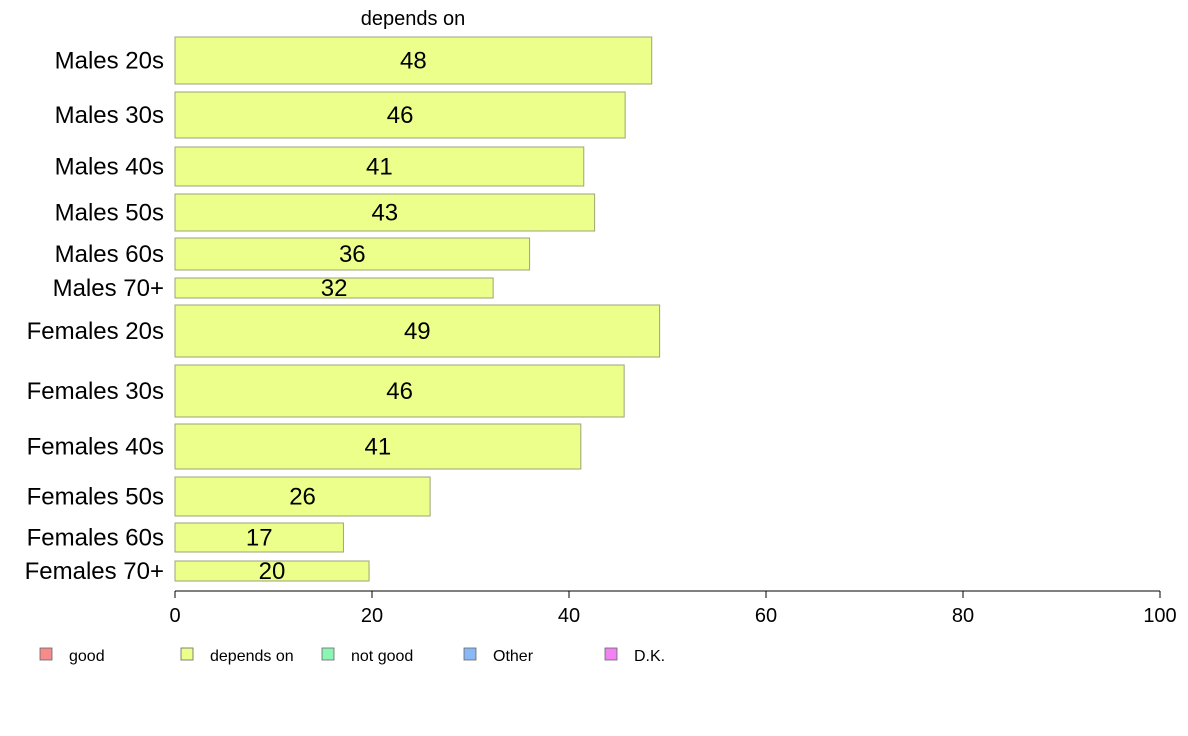 The height and width of the screenshot is (736, 1188). What do you see at coordinates (252, 656) in the screenshot?
I see `legend-label: depends on` at bounding box center [252, 656].